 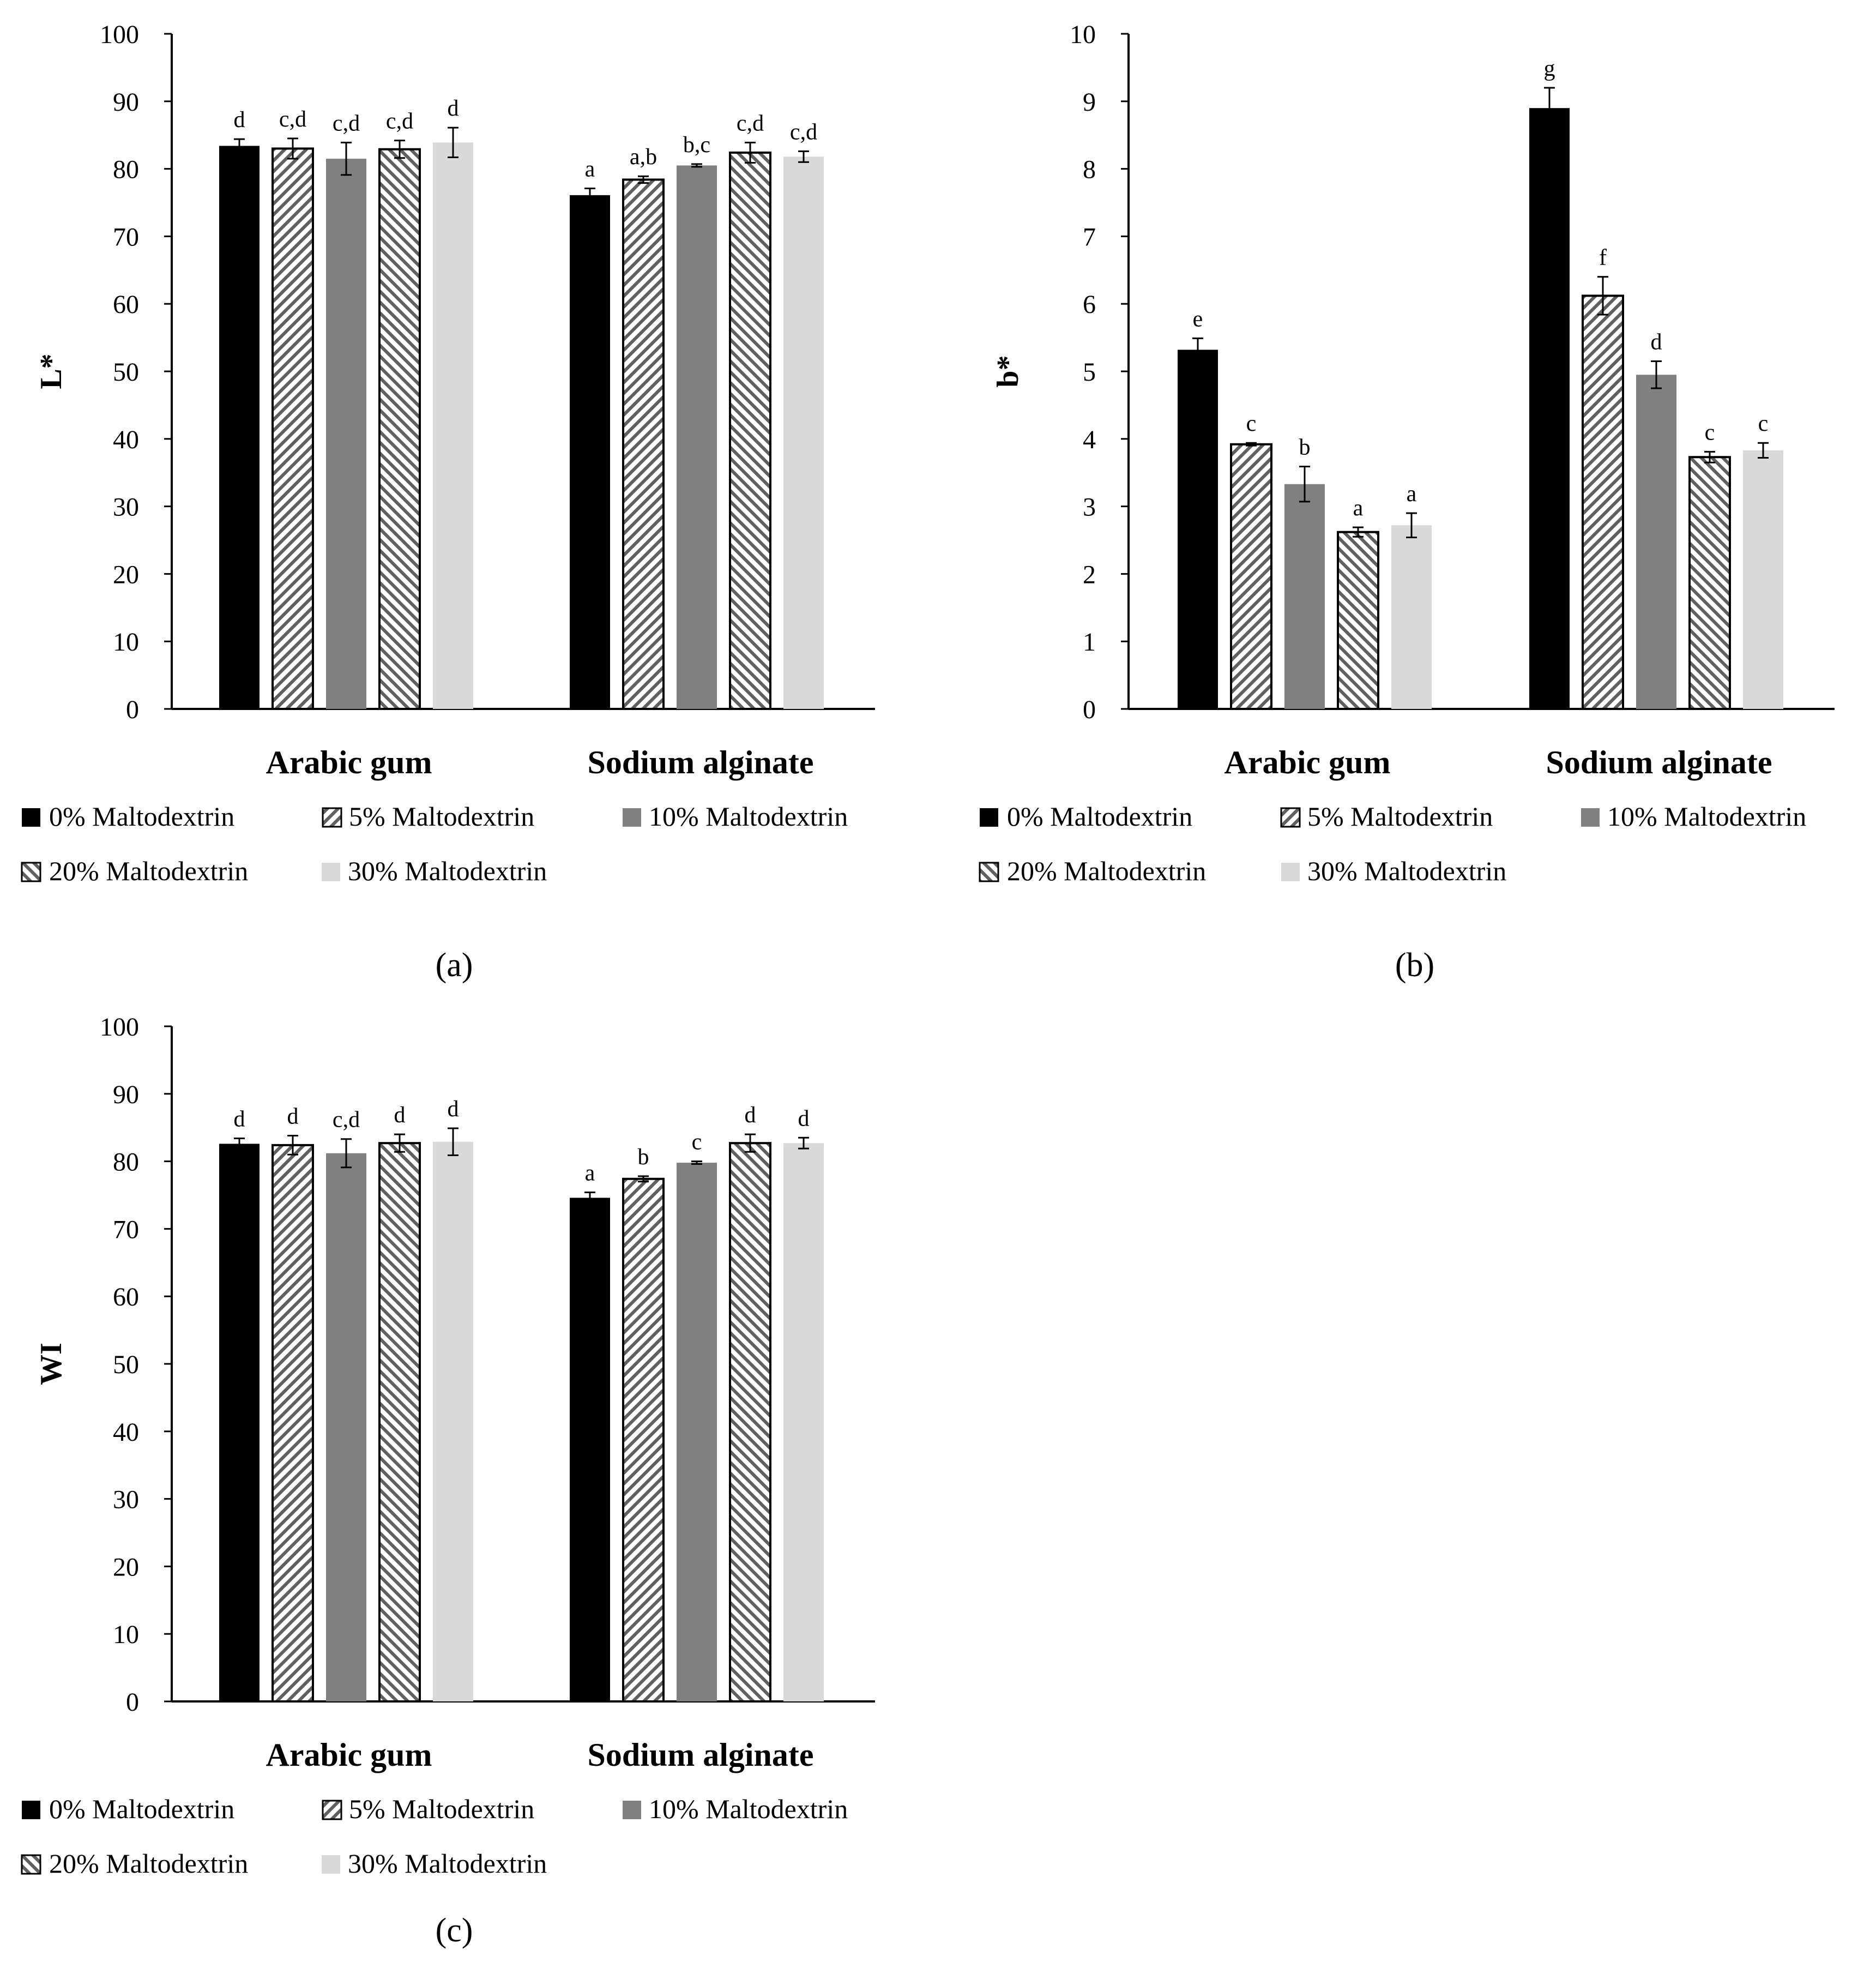 I want to click on panel-c-ylabel: WI, so click(x=51, y=1364).